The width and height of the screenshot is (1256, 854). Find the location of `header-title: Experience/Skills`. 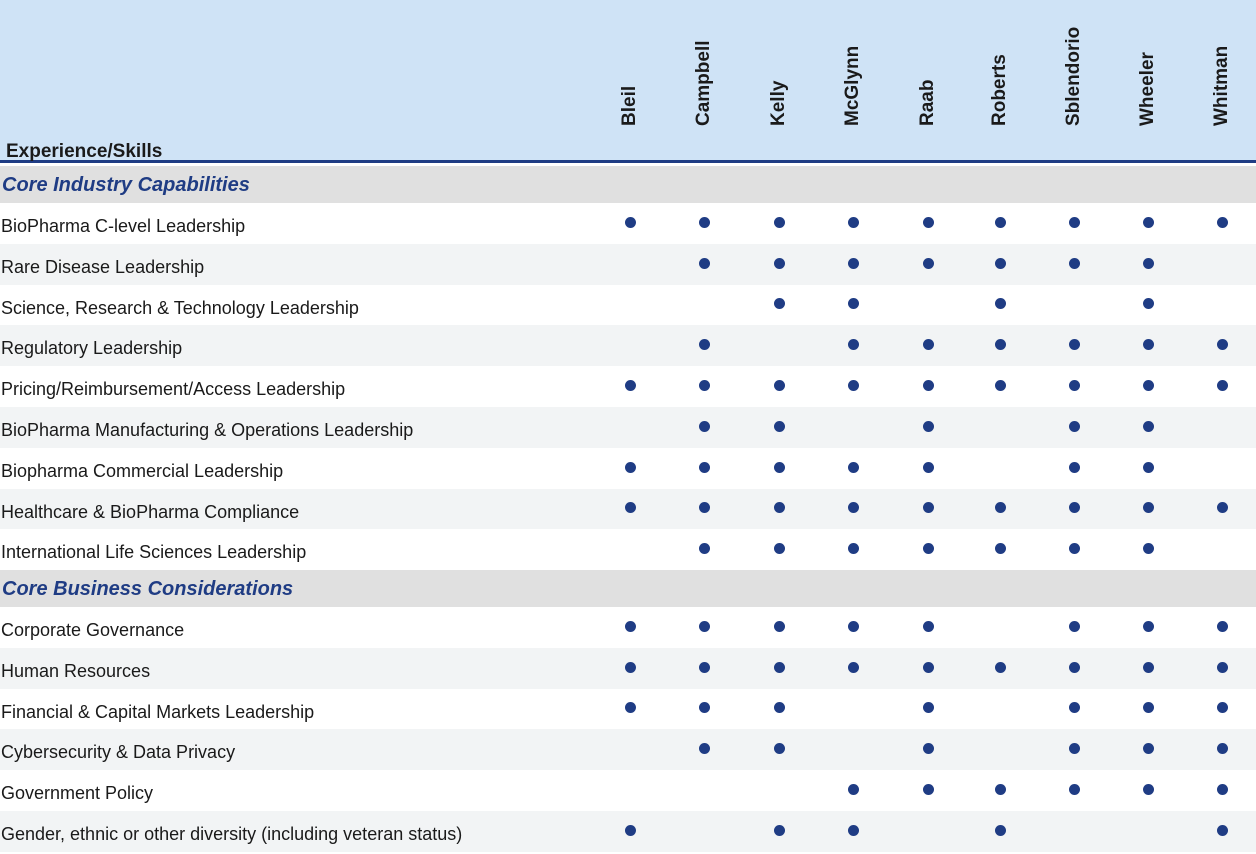

header-title: Experience/Skills is located at coordinates (84, 151).